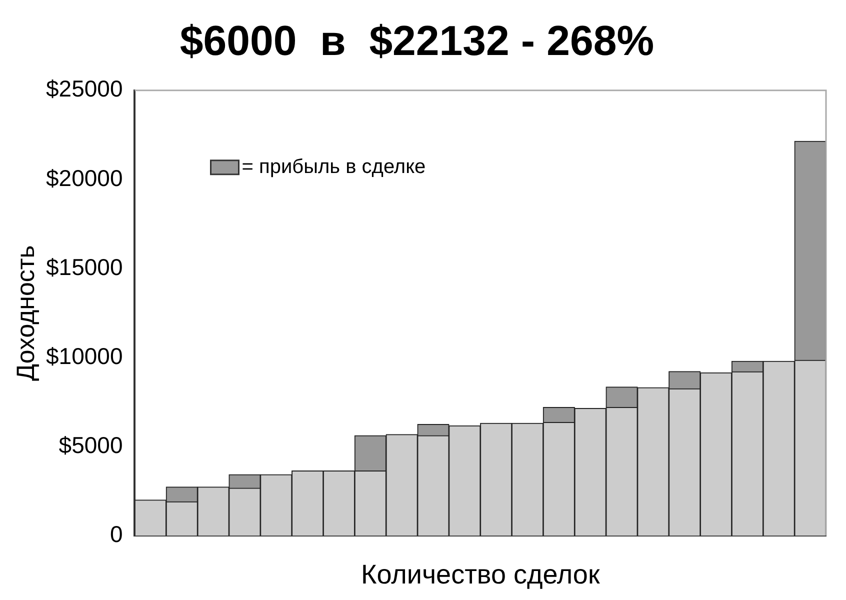 The image size is (846, 600). Describe the element at coordinates (417, 40) in the screenshot. I see `chart-title: $6000 в $22132 - 268%` at that location.